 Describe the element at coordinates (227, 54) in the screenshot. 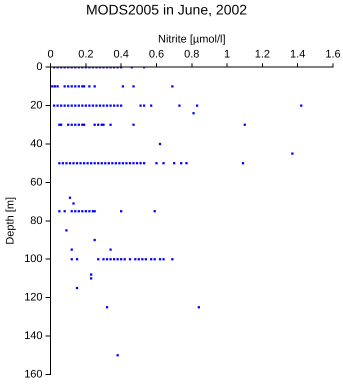

I see `x-tick-label: 1` at that location.